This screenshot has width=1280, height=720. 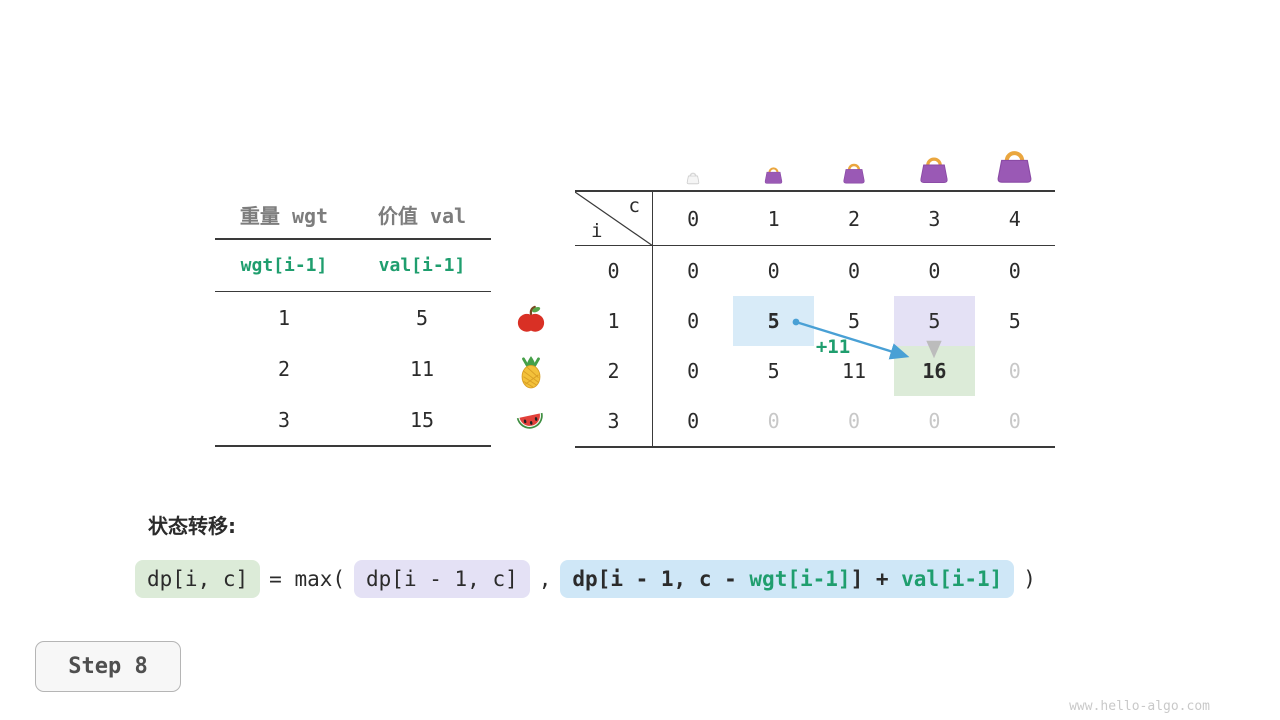 I want to click on apple-icon, so click(x=531, y=320).